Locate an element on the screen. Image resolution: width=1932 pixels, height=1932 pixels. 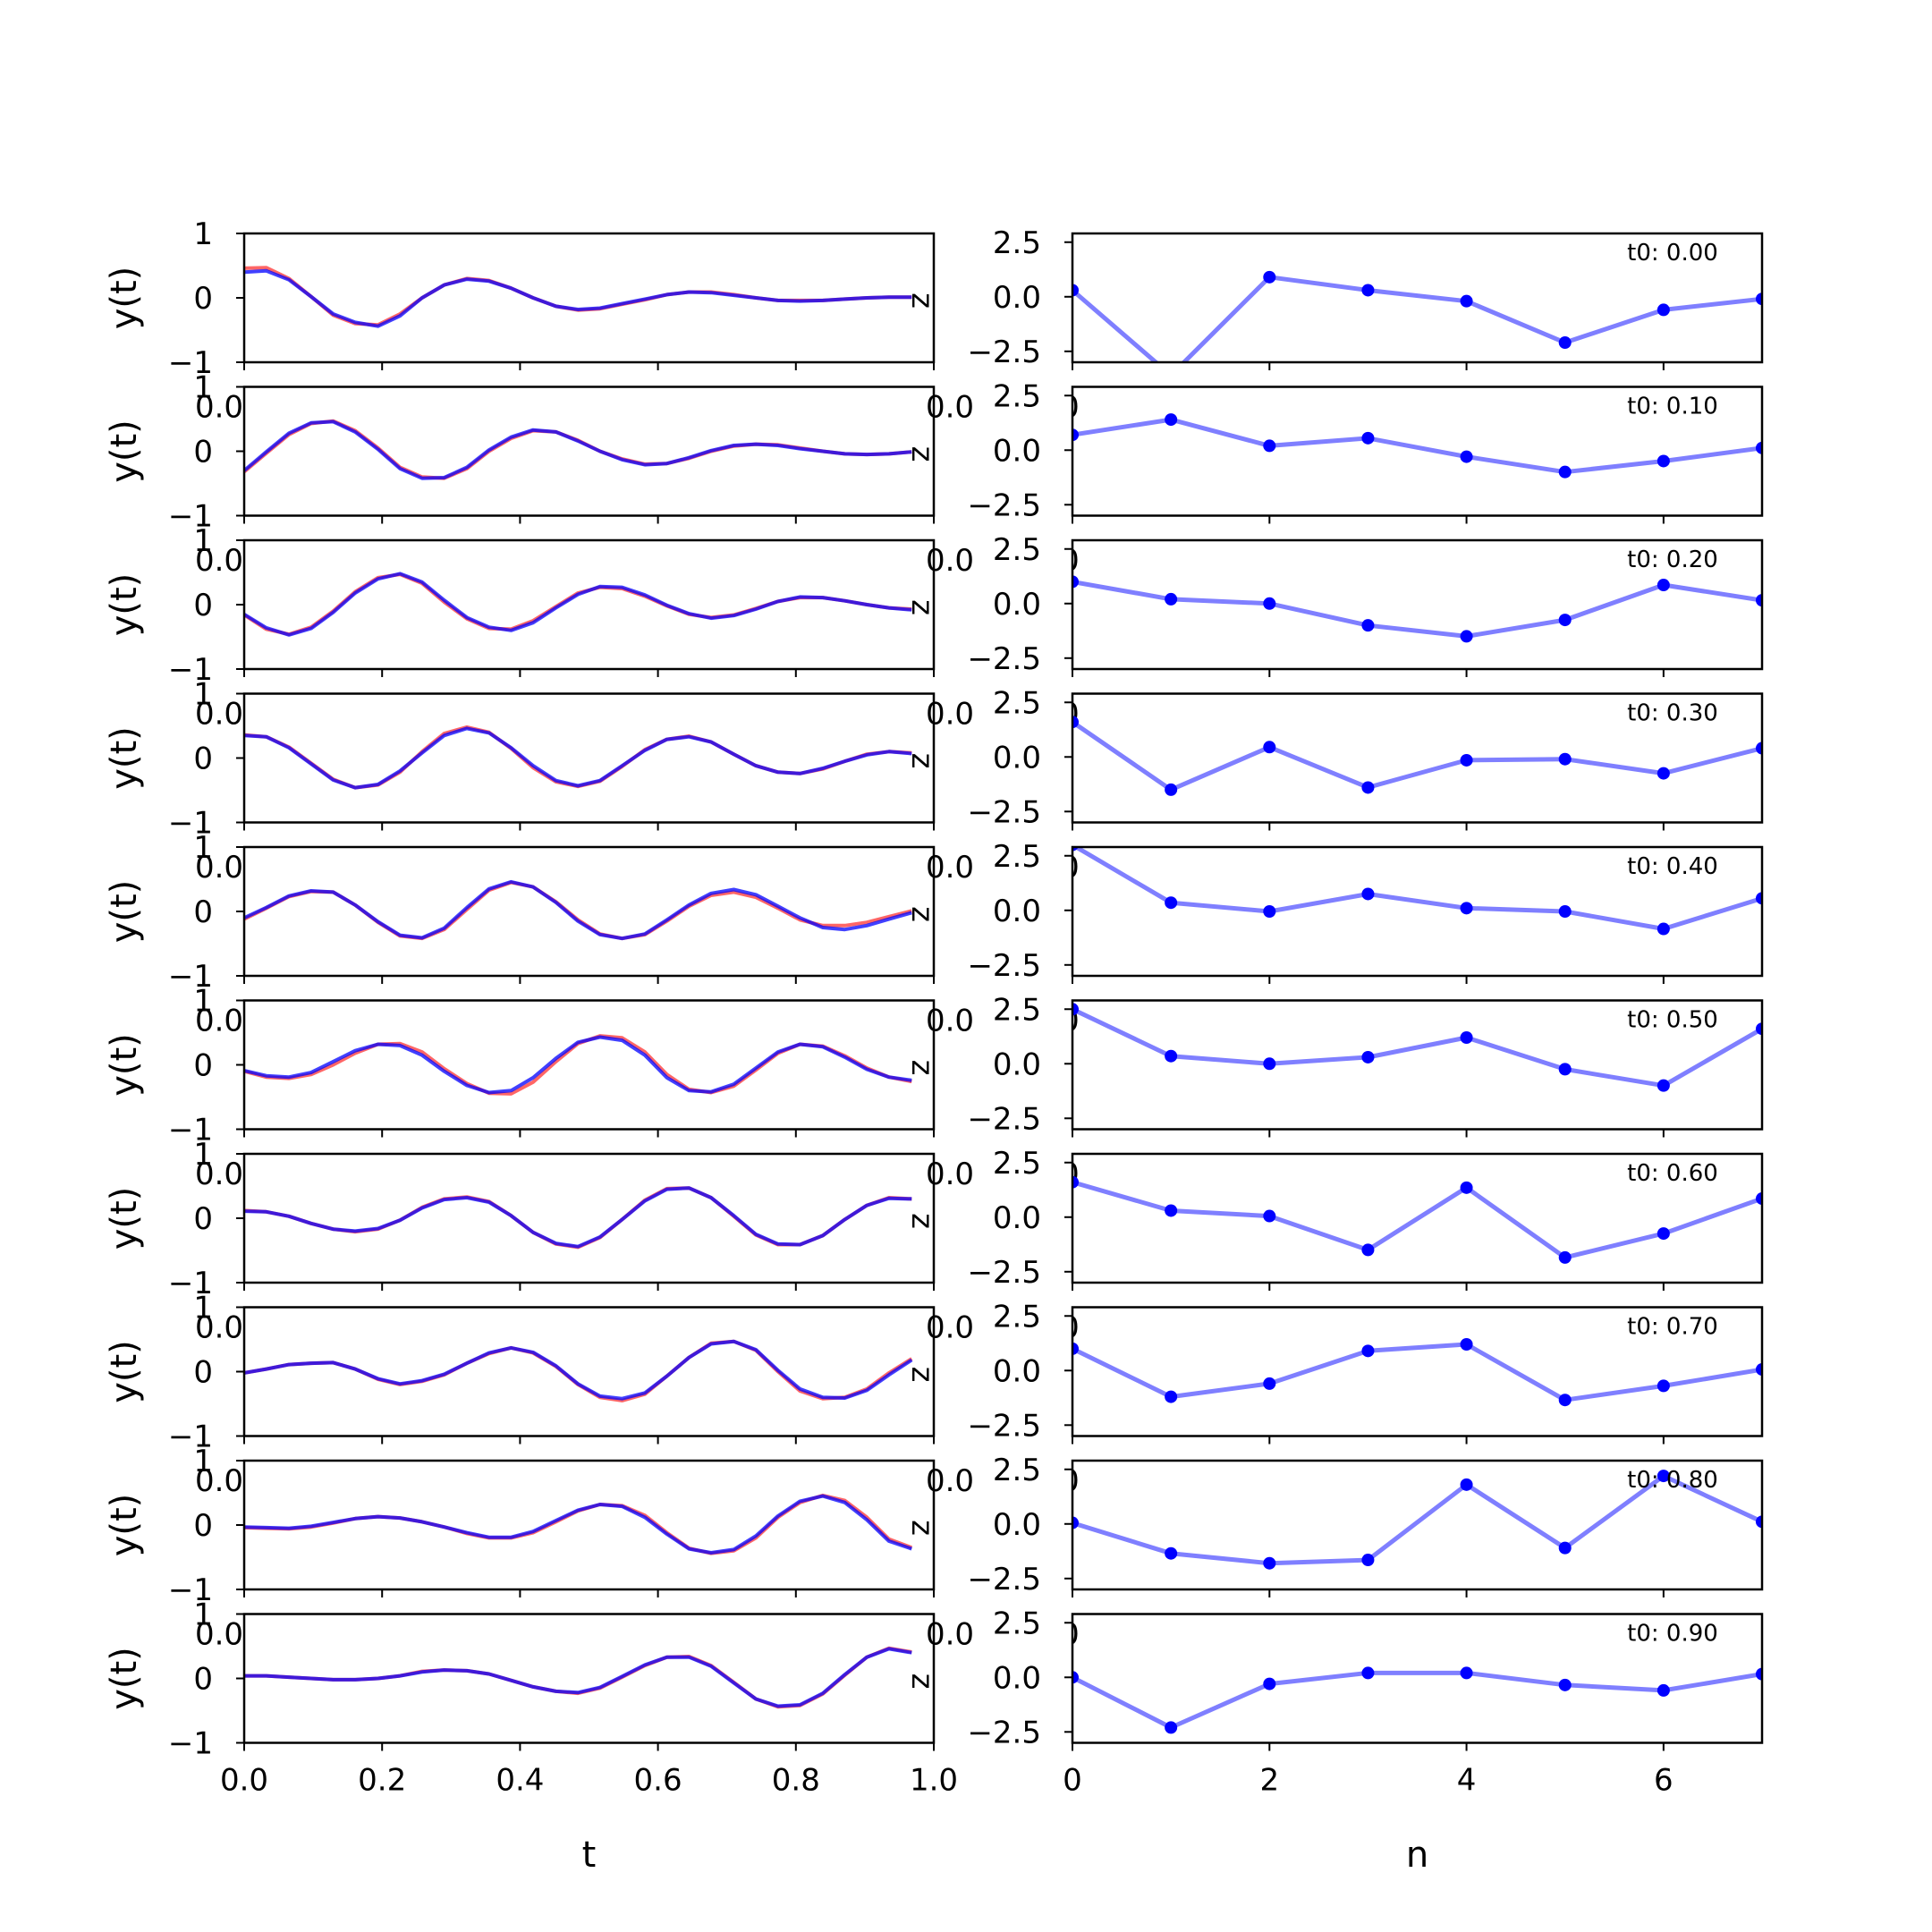
t0-annotation: t0: 0.20 is located at coordinates (1672, 560).